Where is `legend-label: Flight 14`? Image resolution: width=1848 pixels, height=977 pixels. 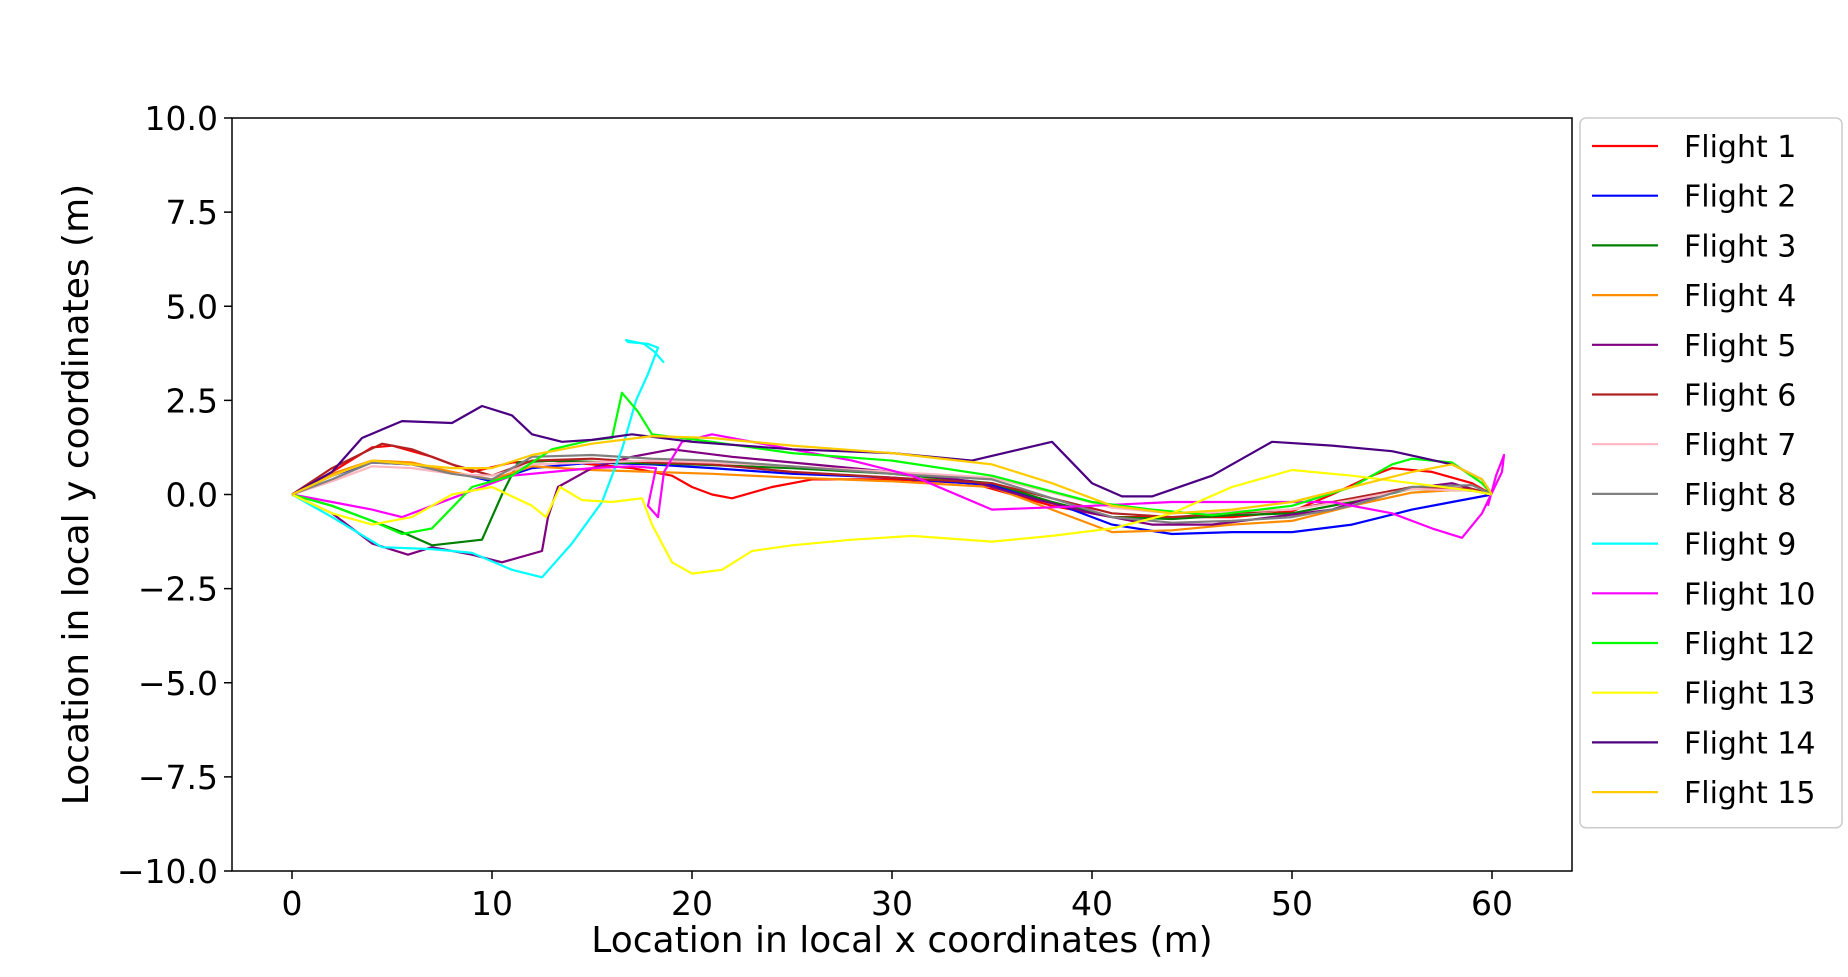 legend-label: Flight 14 is located at coordinates (1749, 743).